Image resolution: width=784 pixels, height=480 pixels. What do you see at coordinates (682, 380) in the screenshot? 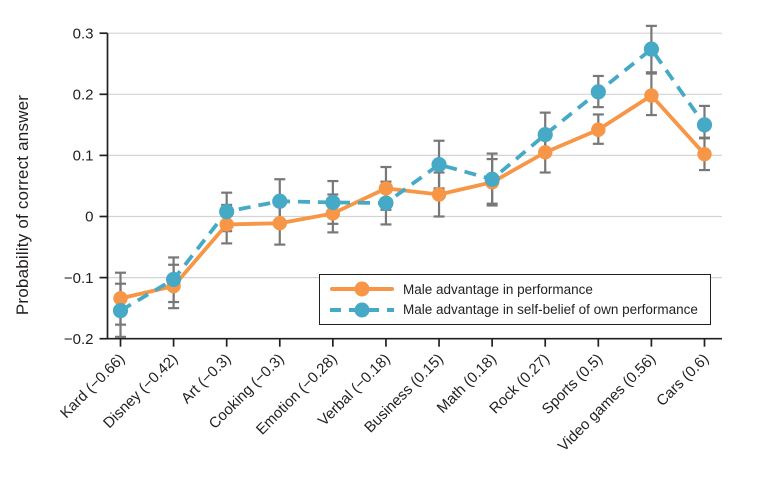
I see `x-tick-label: Cars (0.6)` at bounding box center [682, 380].